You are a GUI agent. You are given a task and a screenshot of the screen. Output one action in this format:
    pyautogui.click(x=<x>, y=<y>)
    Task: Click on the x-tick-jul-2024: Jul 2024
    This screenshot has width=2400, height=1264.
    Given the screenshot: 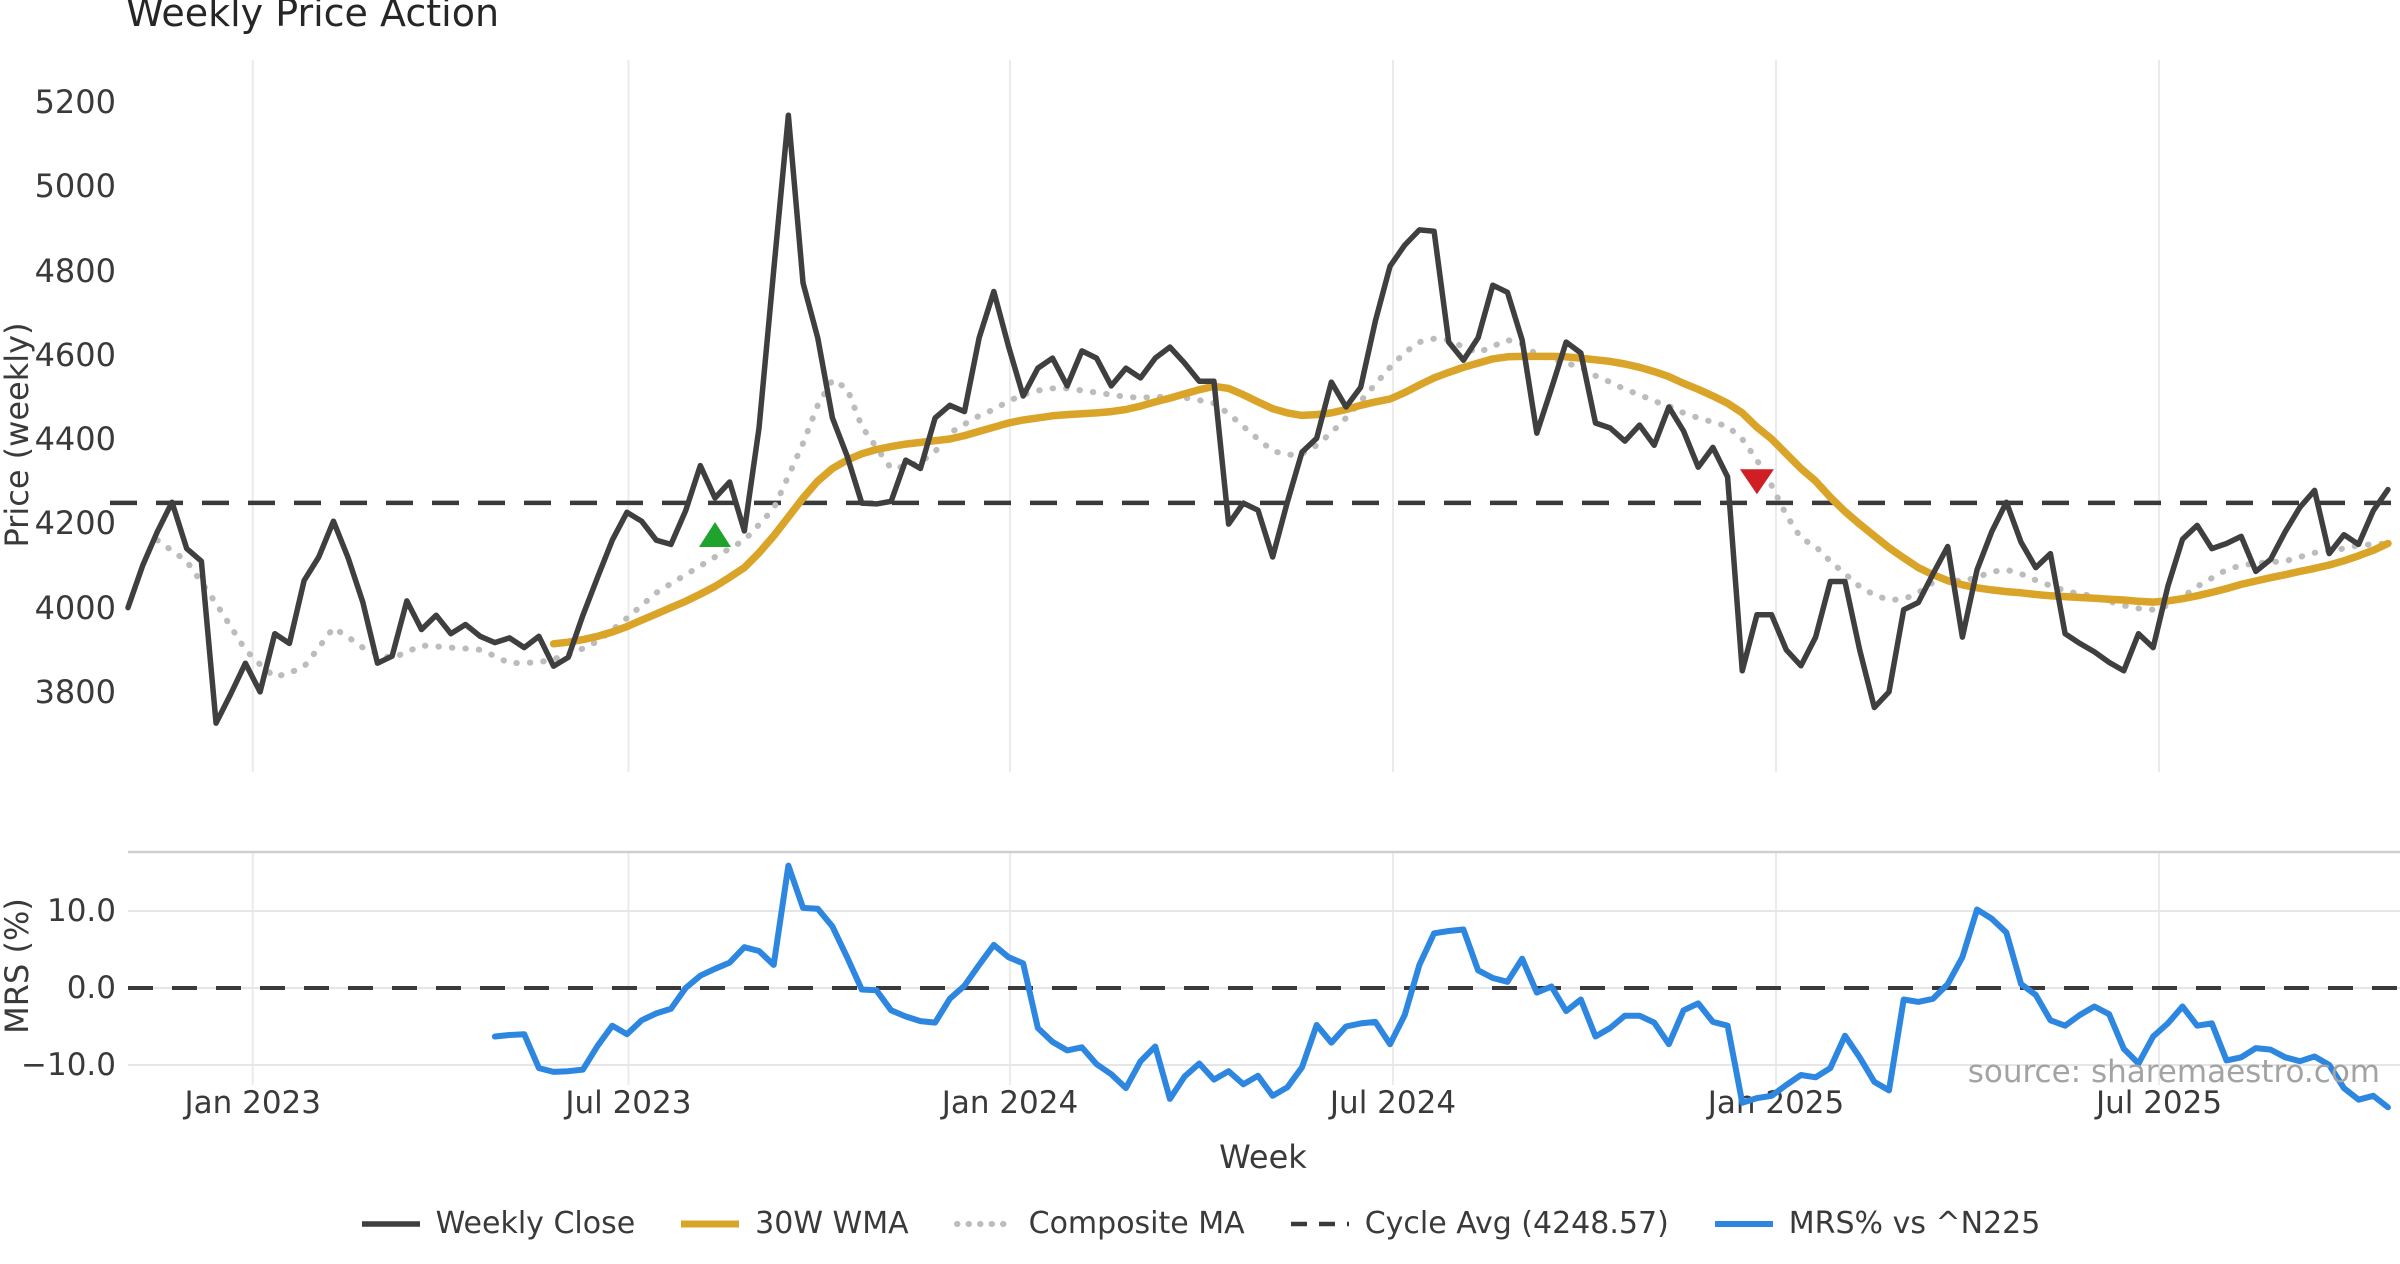 What is the action you would take?
    pyautogui.click(x=1392, y=1103)
    